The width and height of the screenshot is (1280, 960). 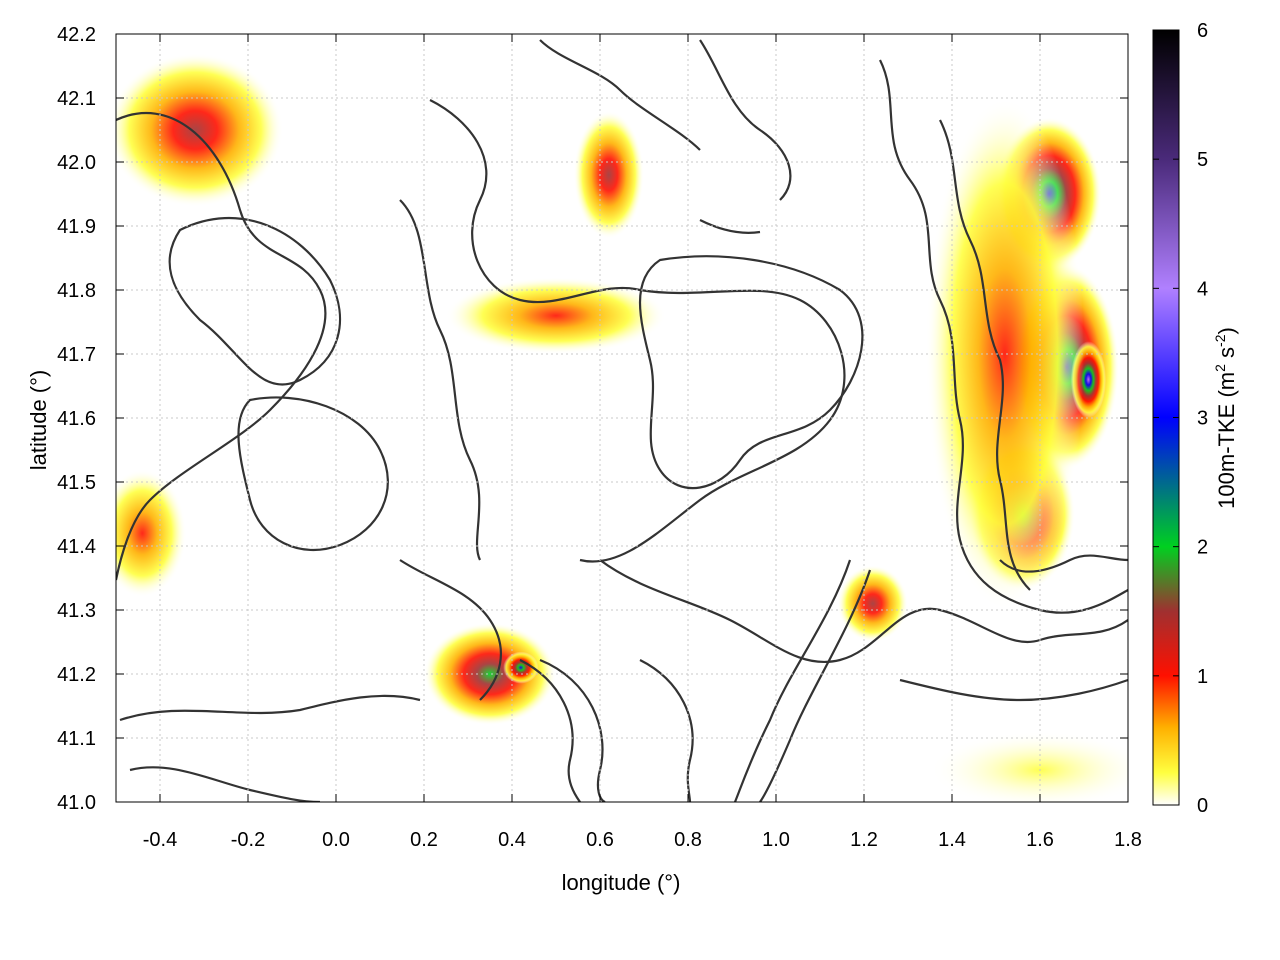 I want to click on y-tick-label: 42.0, so click(x=76, y=163).